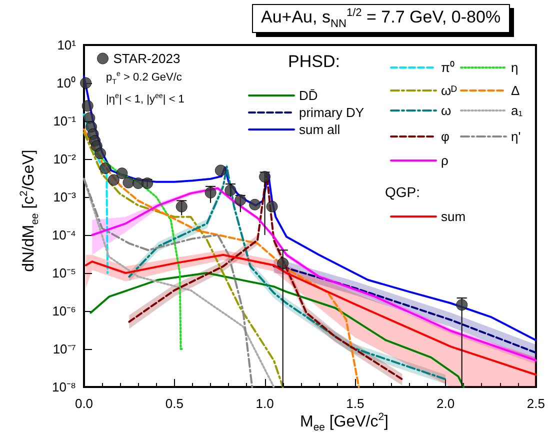  What do you see at coordinates (445, 403) in the screenshot?
I see `x-tick-label: 2.0` at bounding box center [445, 403].